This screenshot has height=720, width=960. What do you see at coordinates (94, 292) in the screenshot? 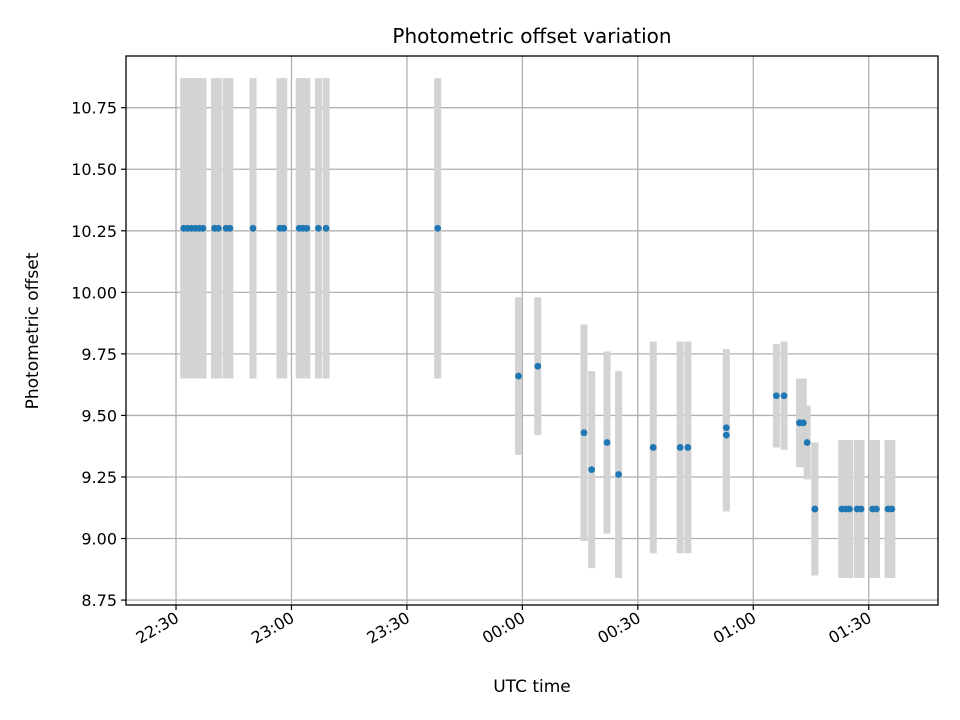
I see `y-tick-label: 10.00` at bounding box center [94, 292].